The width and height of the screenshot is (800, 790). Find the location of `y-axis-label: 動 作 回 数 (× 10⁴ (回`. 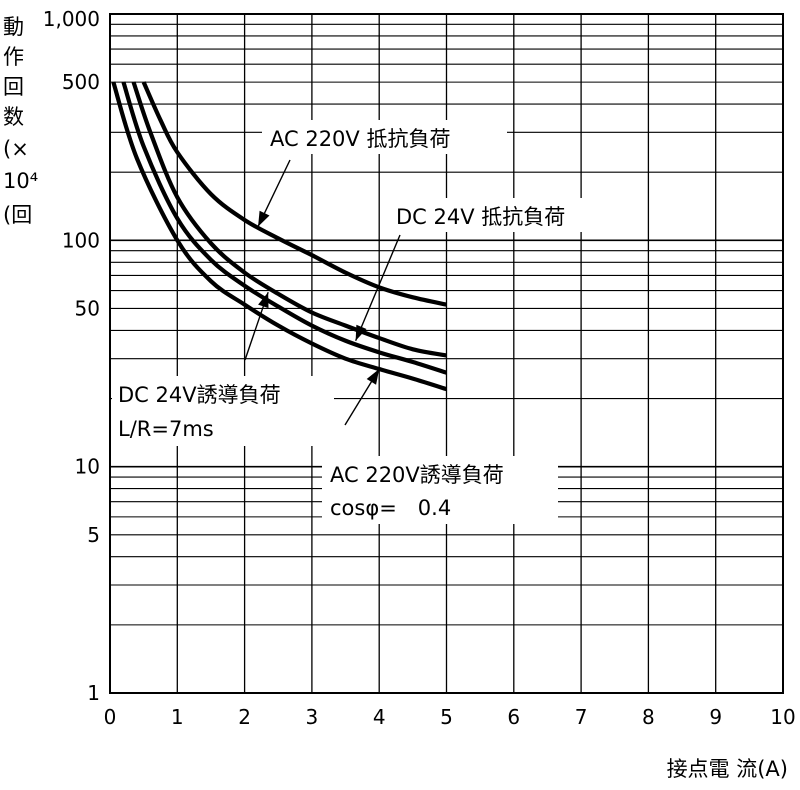

y-axis-label: 動 作 回 数 (× 10⁴ (回 is located at coordinates (20, 121).